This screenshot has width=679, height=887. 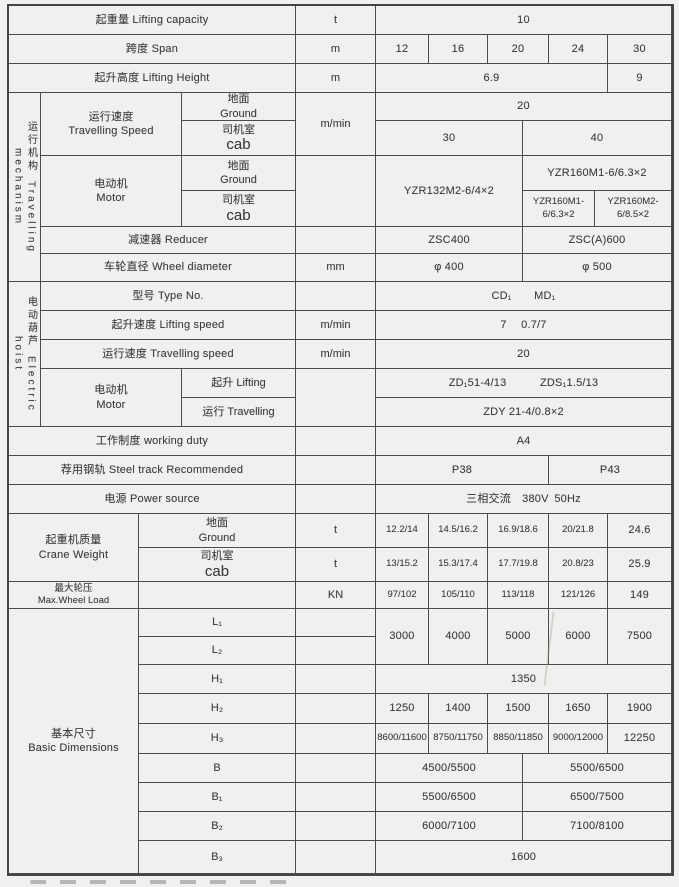 What do you see at coordinates (402, 738) in the screenshot?
I see `dim-H3-12-text: 8600/11600` at bounding box center [402, 738].